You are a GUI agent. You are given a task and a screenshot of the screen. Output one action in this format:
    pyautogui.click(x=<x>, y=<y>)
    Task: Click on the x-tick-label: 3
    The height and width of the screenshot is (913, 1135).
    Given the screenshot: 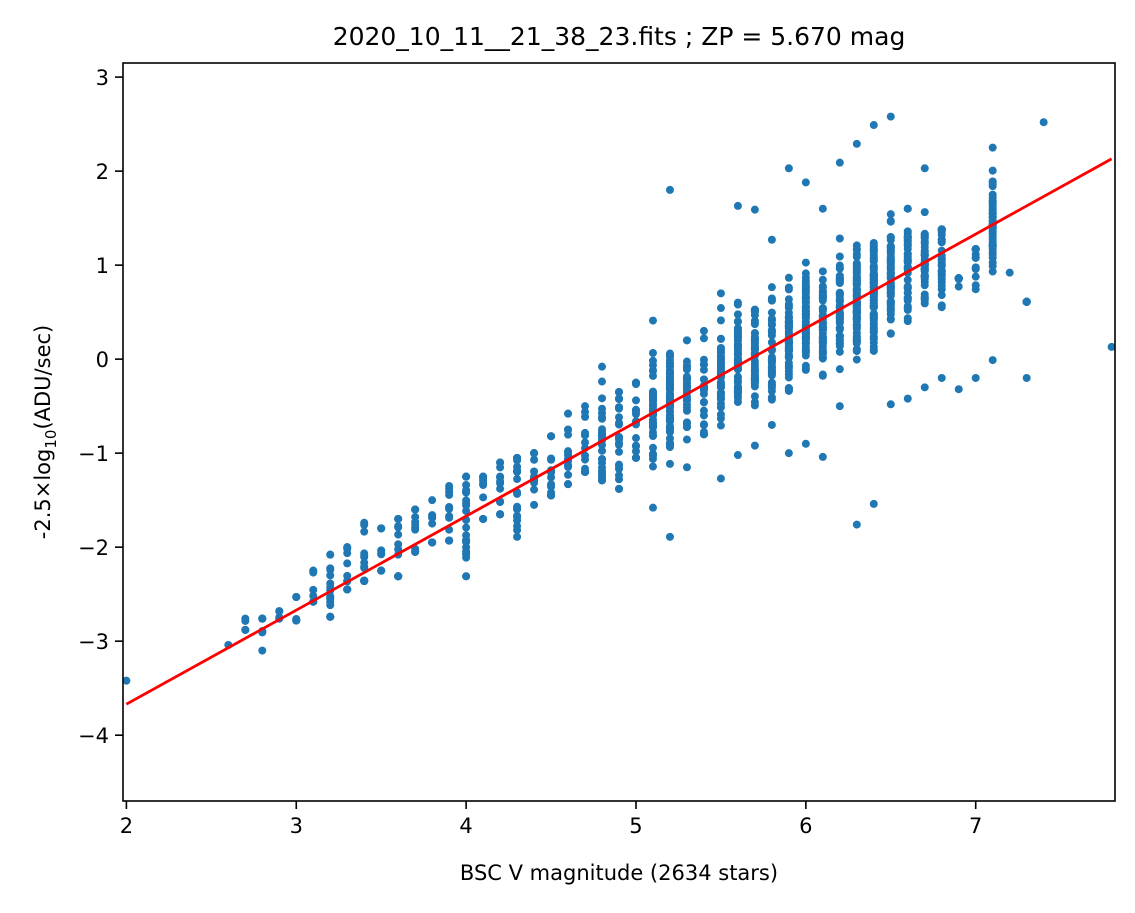 What is the action you would take?
    pyautogui.click(x=296, y=826)
    